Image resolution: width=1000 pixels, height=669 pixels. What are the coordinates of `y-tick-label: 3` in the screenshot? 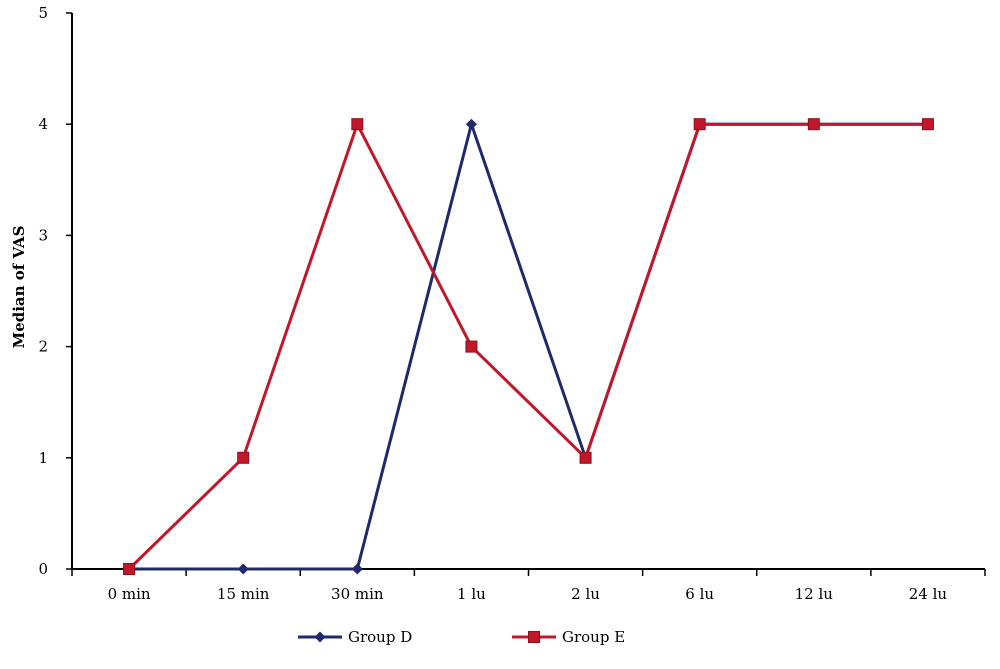 It's located at (43, 235).